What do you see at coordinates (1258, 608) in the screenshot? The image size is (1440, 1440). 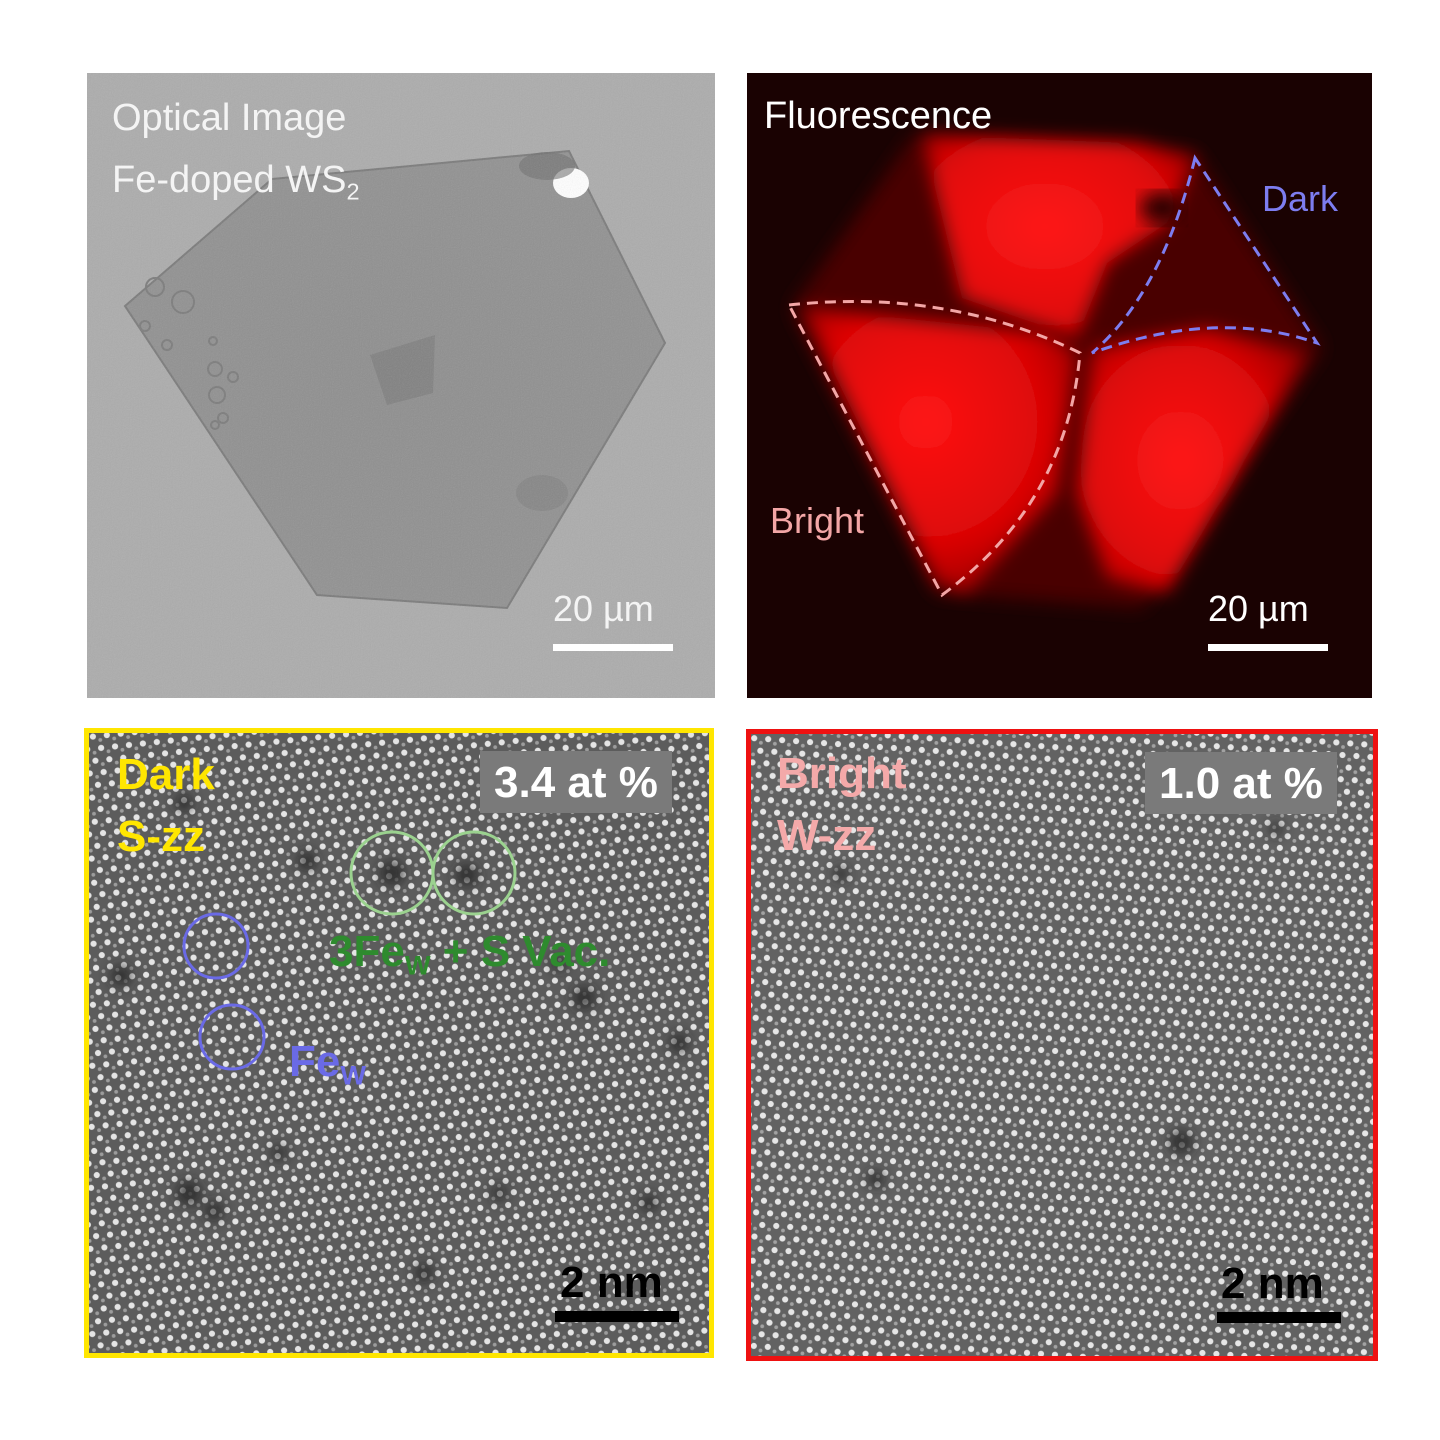 I see `fluorescence-scale-label: 20 µm` at bounding box center [1258, 608].